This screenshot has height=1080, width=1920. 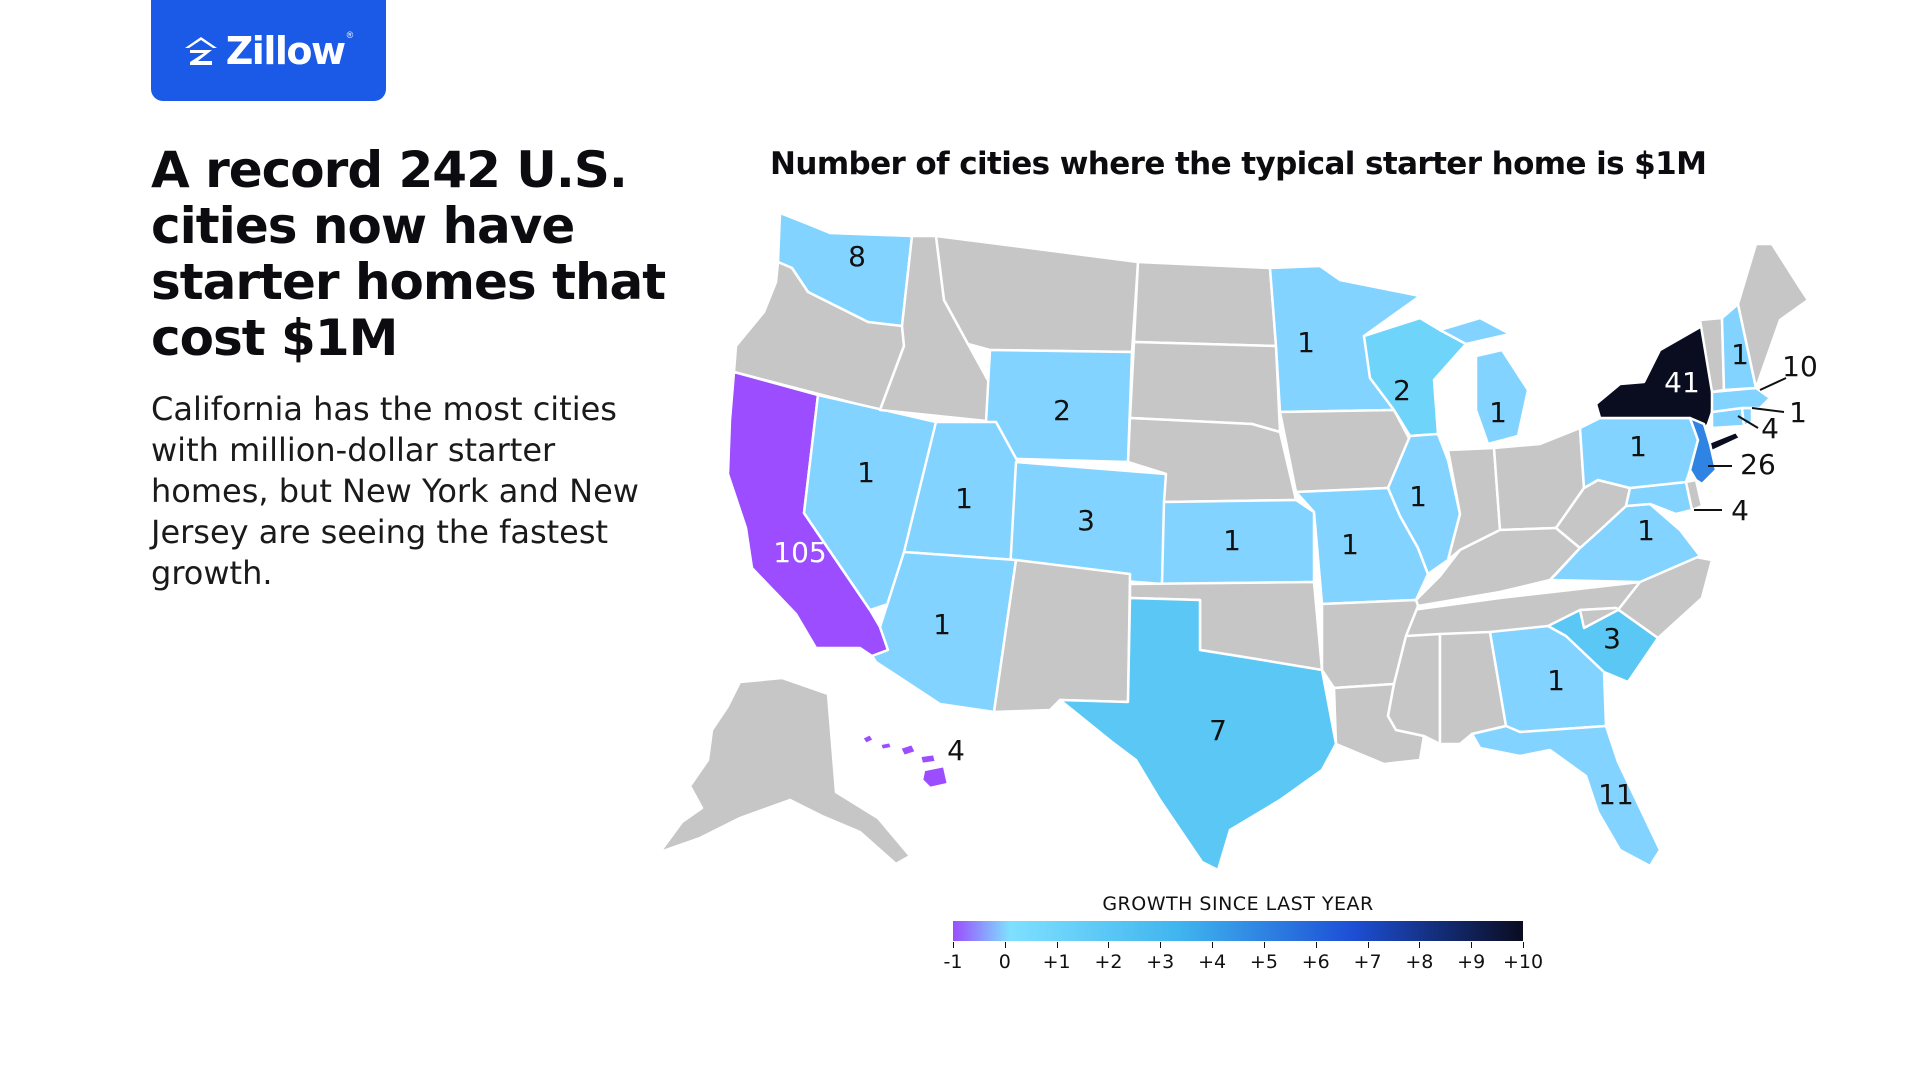 What do you see at coordinates (1740, 444) in the screenshot?
I see `leader-lines` at bounding box center [1740, 444].